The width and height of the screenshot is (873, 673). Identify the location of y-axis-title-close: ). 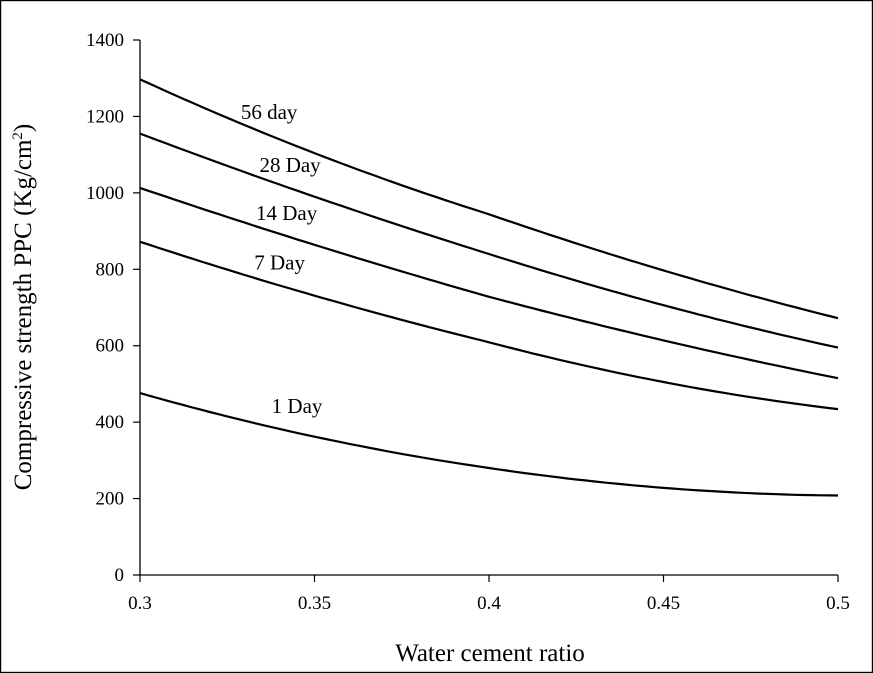
(23, 128).